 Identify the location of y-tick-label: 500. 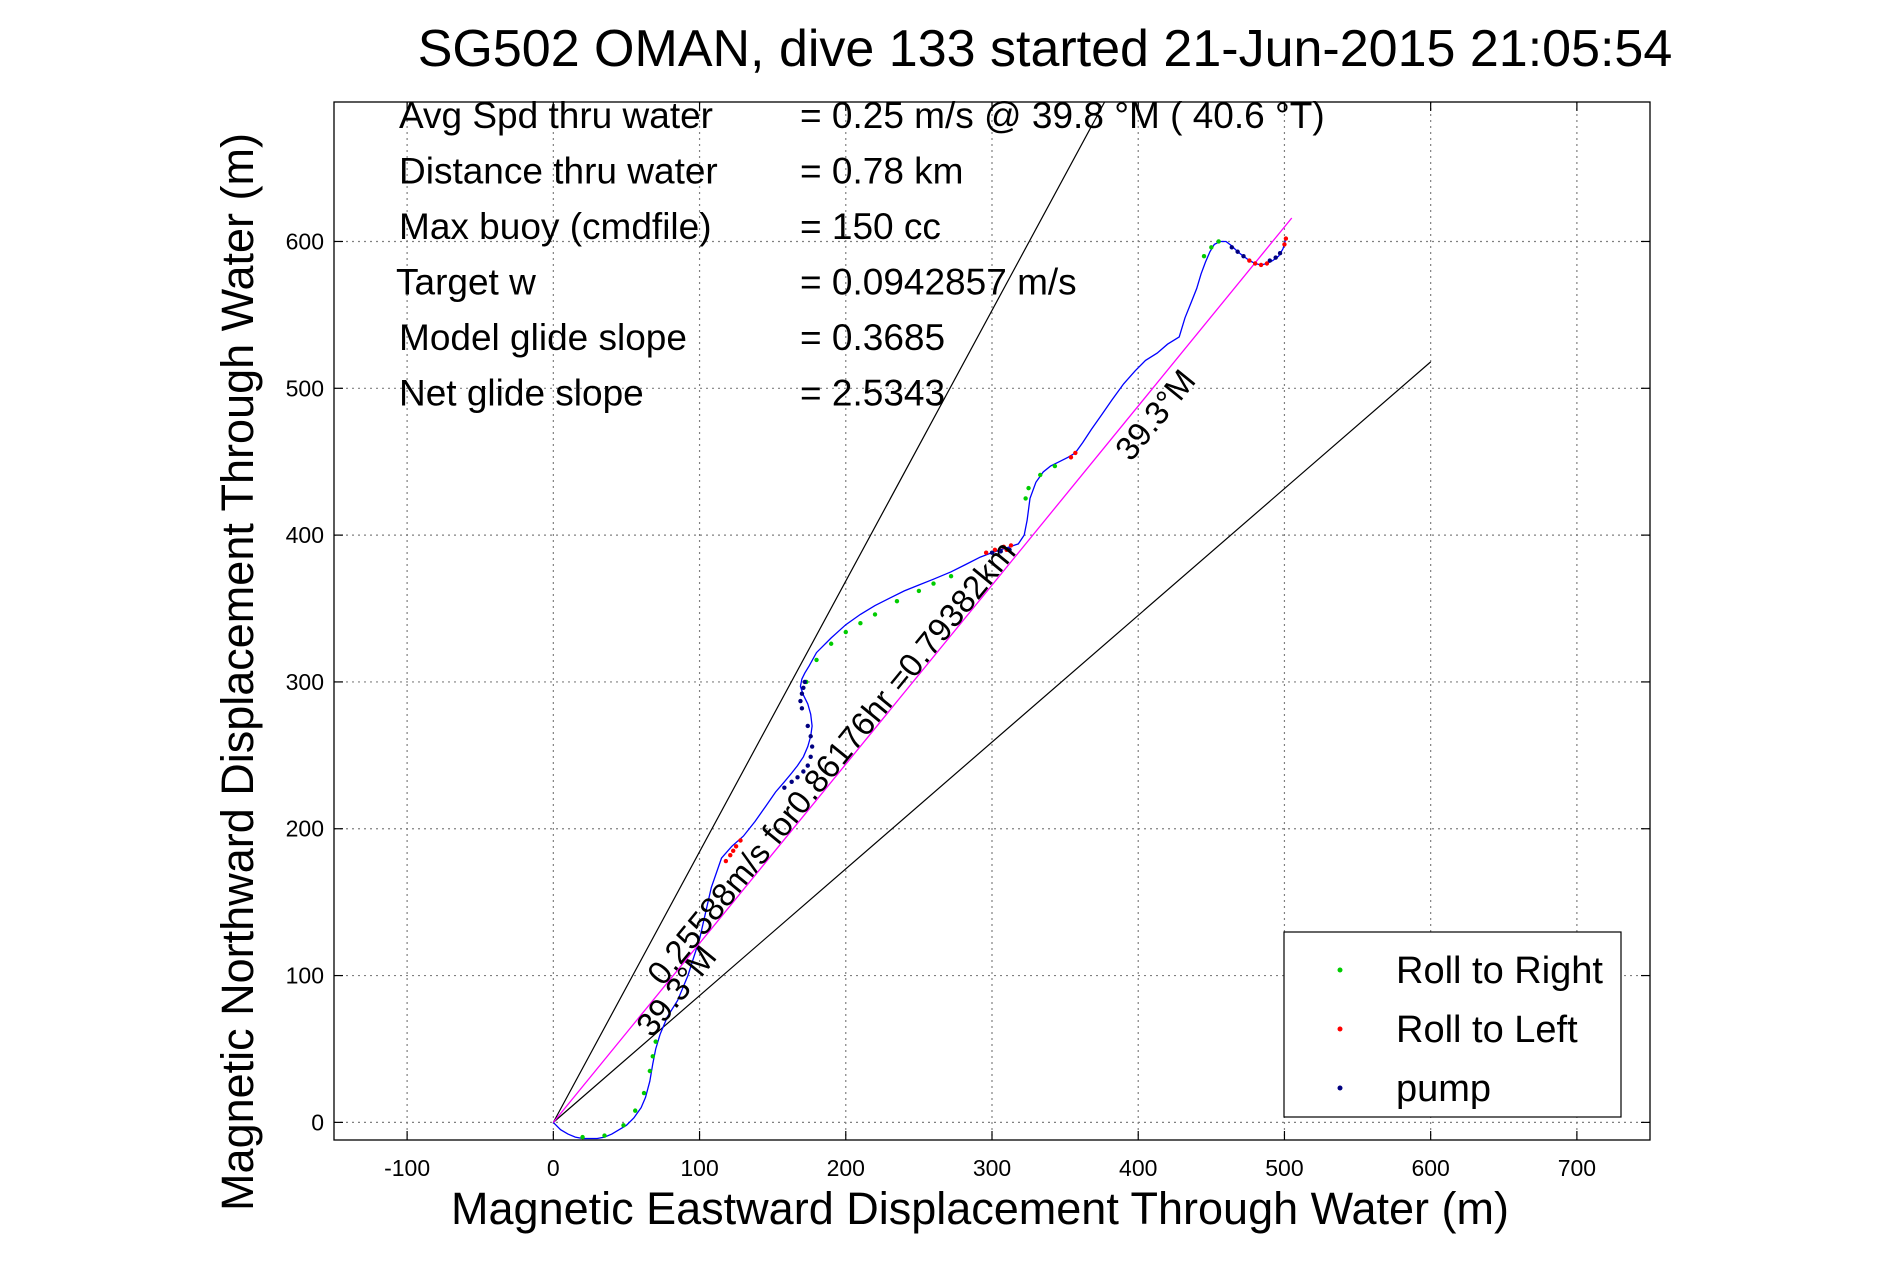
(305, 388).